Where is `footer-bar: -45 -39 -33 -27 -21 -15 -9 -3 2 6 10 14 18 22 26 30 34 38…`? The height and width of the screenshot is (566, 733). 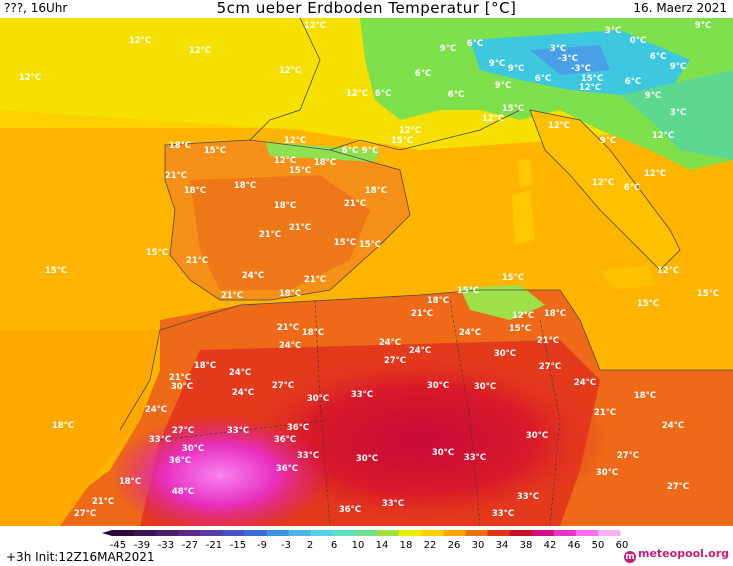 footer-bar: -45 -39 -33 -27 -21 -15 -9 -3 2 6 10 14 18 22 26 30 34 38… is located at coordinates (366, 546).